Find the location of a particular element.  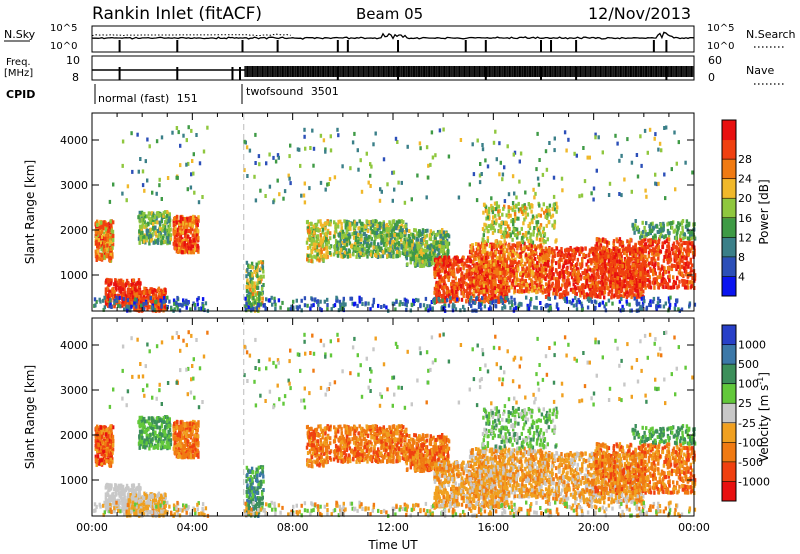

power-echo-2059 is located at coordinates (391, 232).